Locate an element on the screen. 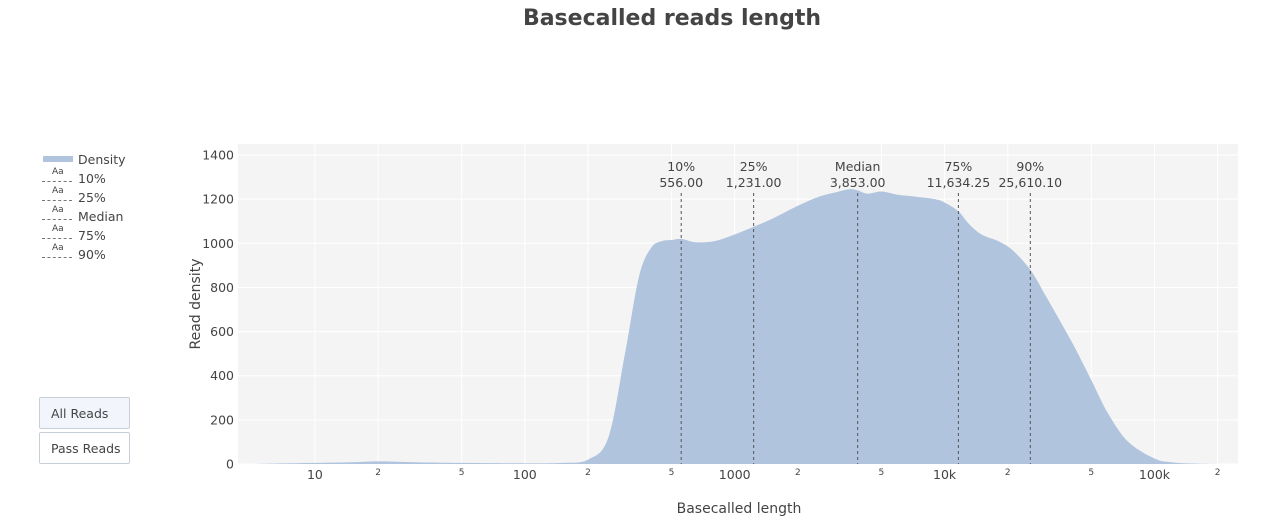 This screenshot has width=1271, height=529. x-axis-title: Basecalled length is located at coordinates (739, 509).